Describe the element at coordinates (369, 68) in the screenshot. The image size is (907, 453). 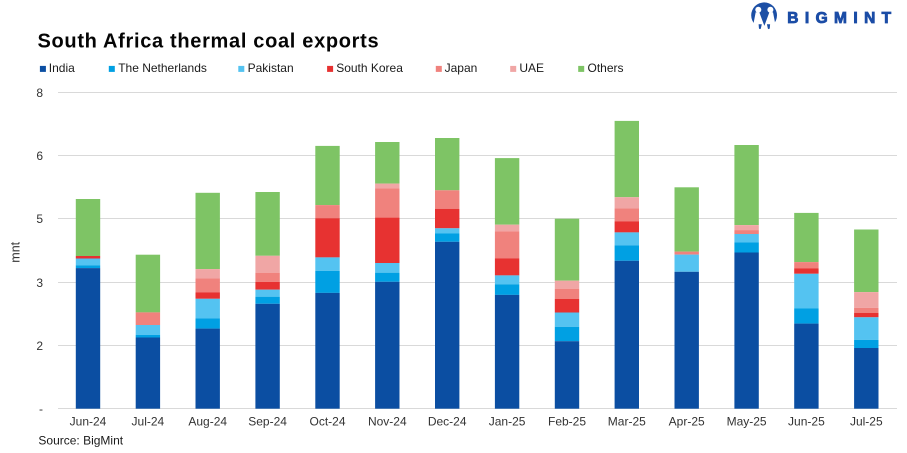
I see `svg-text: South Korea` at that location.